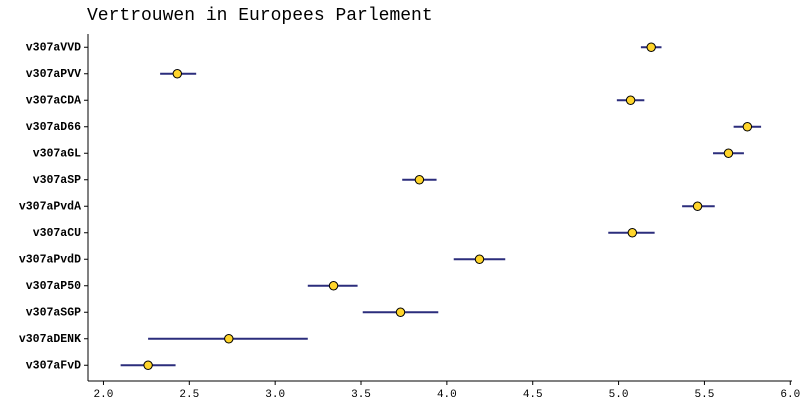 The image size is (800, 407). What do you see at coordinates (50, 339) in the screenshot?
I see `y-tick-label: v307aDENK` at bounding box center [50, 339].